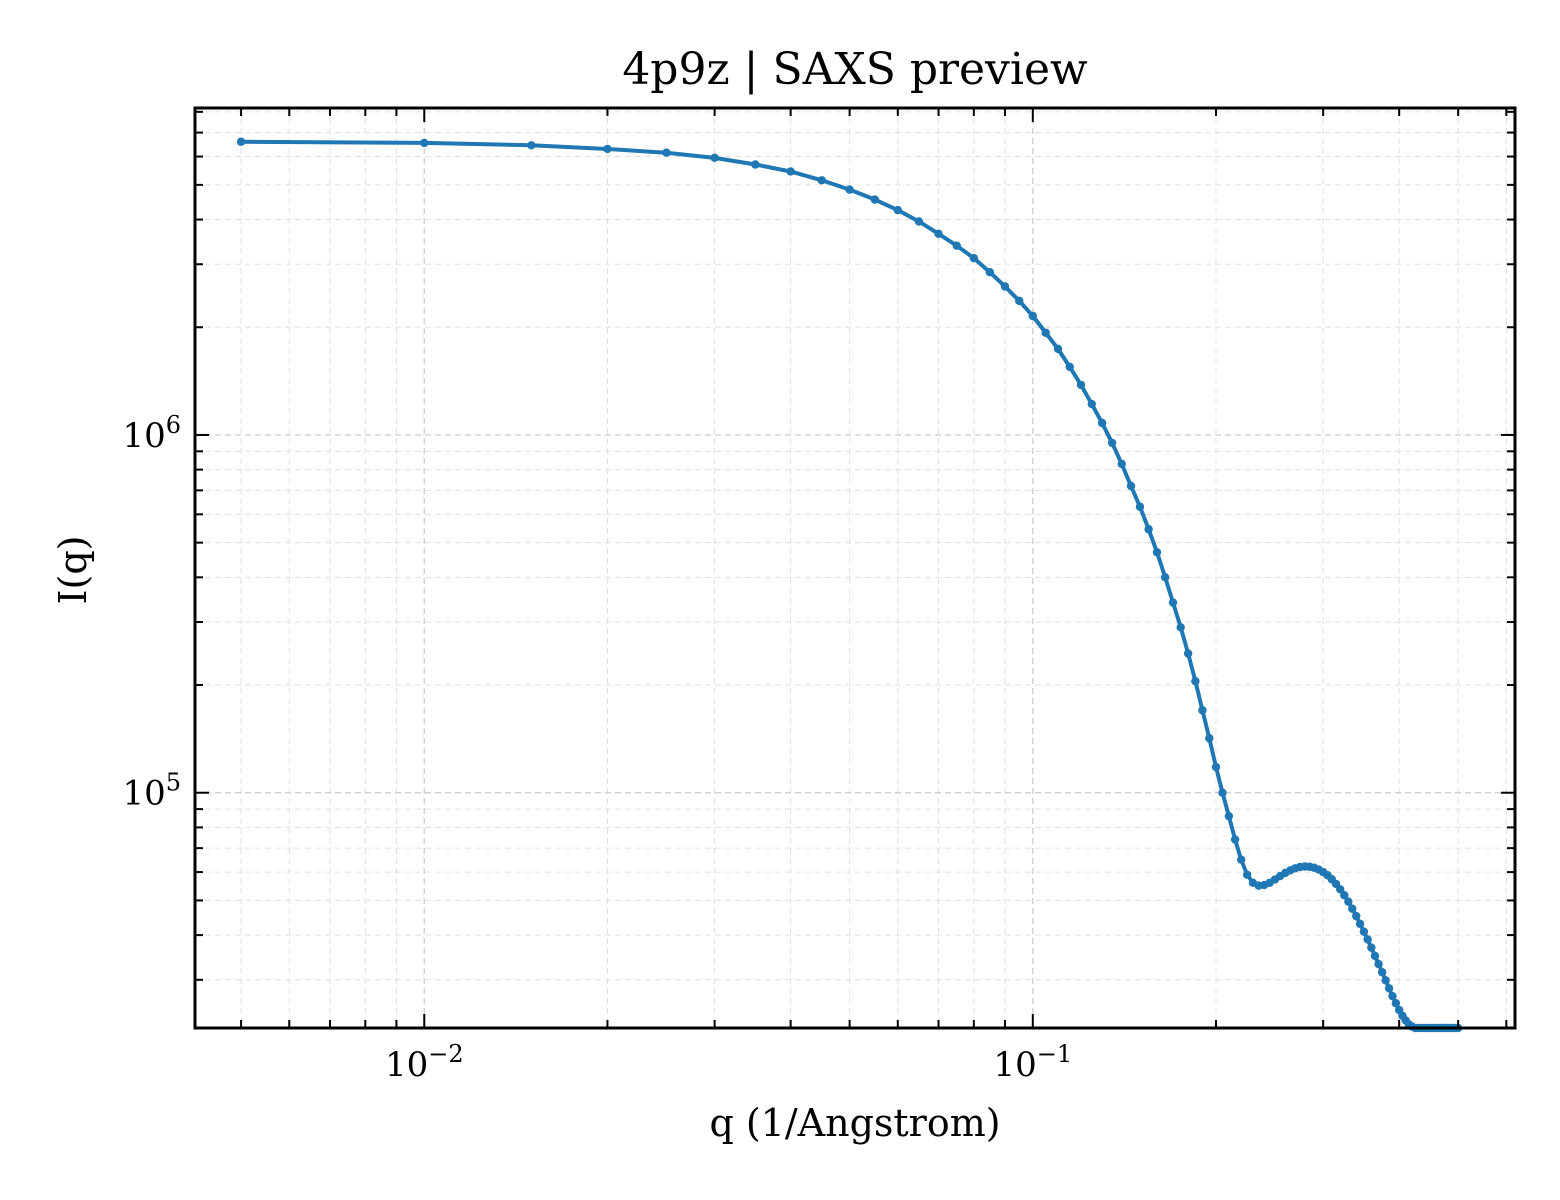 Image resolution: width=1560 pixels, height=1200 pixels. What do you see at coordinates (854, 1123) in the screenshot?
I see `x-axis-label: q (1/Angstrom)` at bounding box center [854, 1123].